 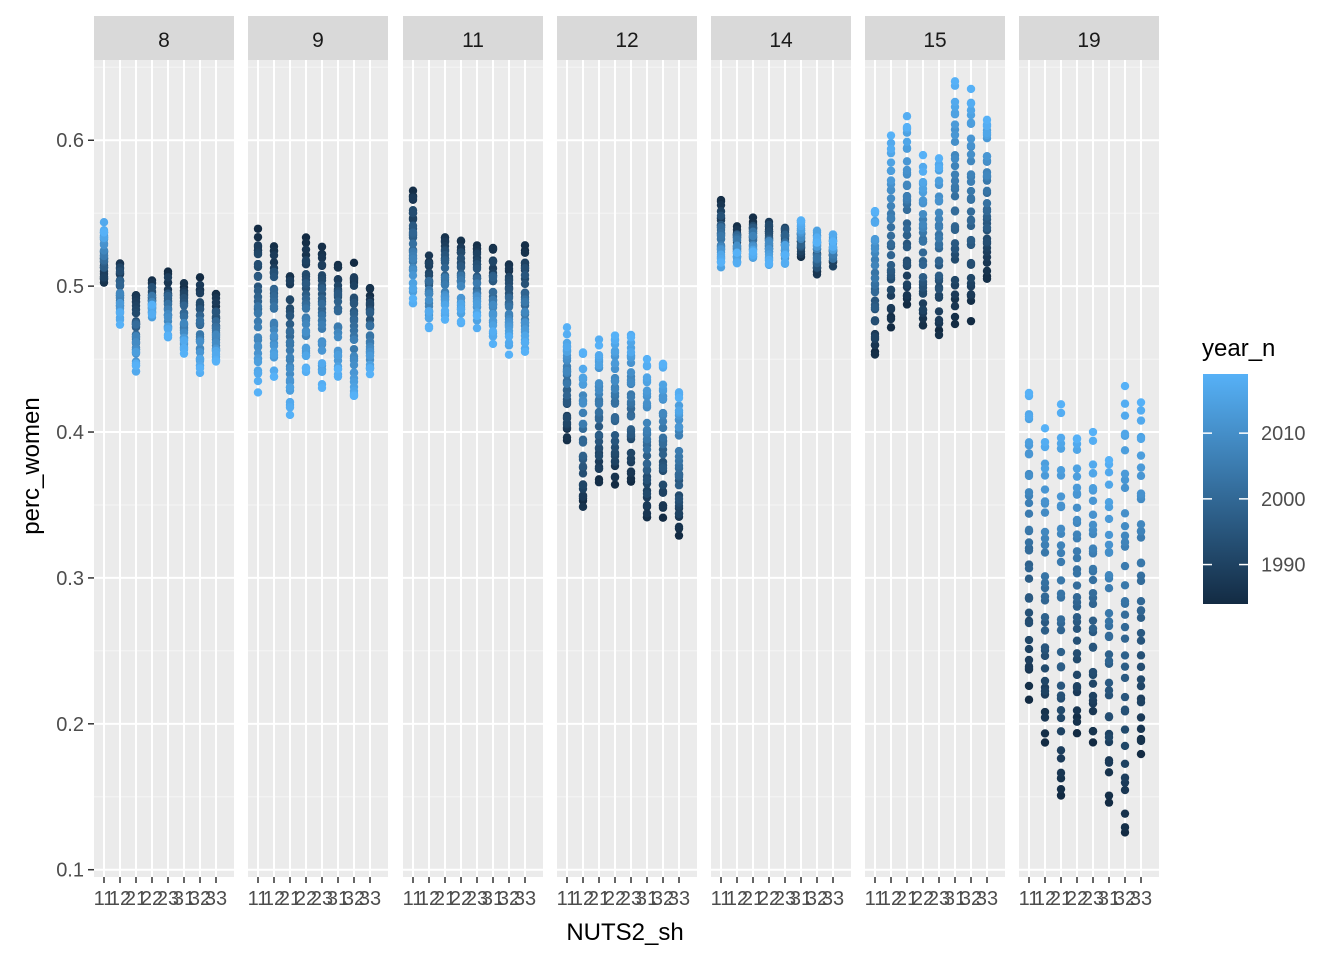 I want to click on x-tick-label: 23, so click(x=631, y=899).